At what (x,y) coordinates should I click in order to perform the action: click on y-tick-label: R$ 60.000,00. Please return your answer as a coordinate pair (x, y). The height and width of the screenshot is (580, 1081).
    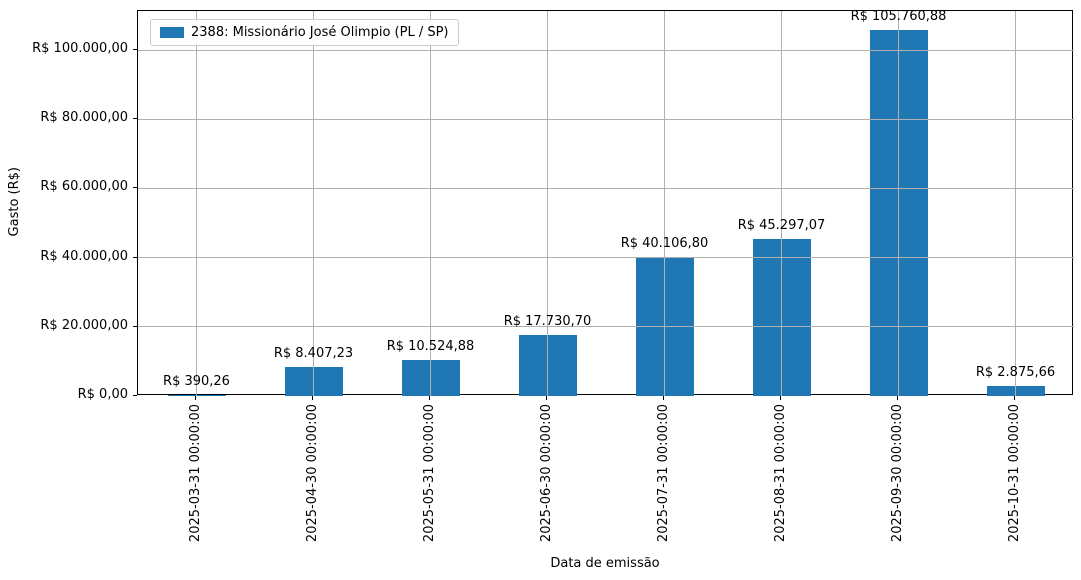
    Looking at the image, I should click on (84, 187).